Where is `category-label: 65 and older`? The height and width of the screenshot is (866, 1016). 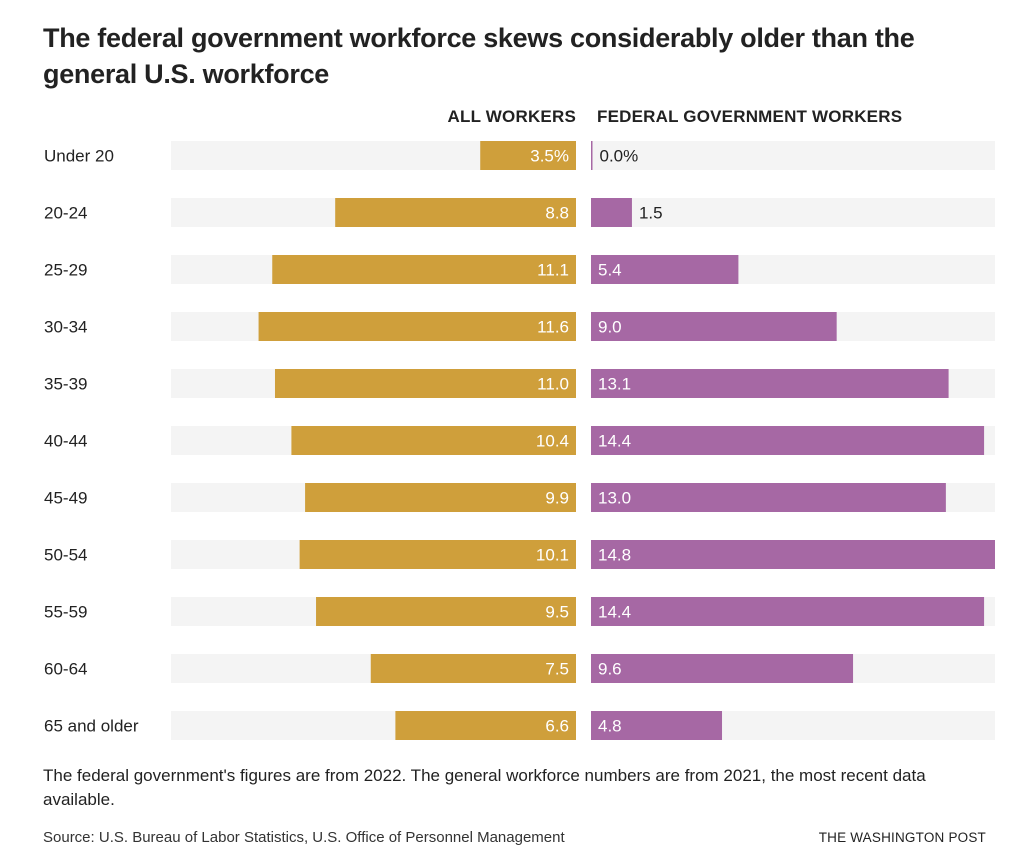
category-label: 65 and older is located at coordinates (91, 726).